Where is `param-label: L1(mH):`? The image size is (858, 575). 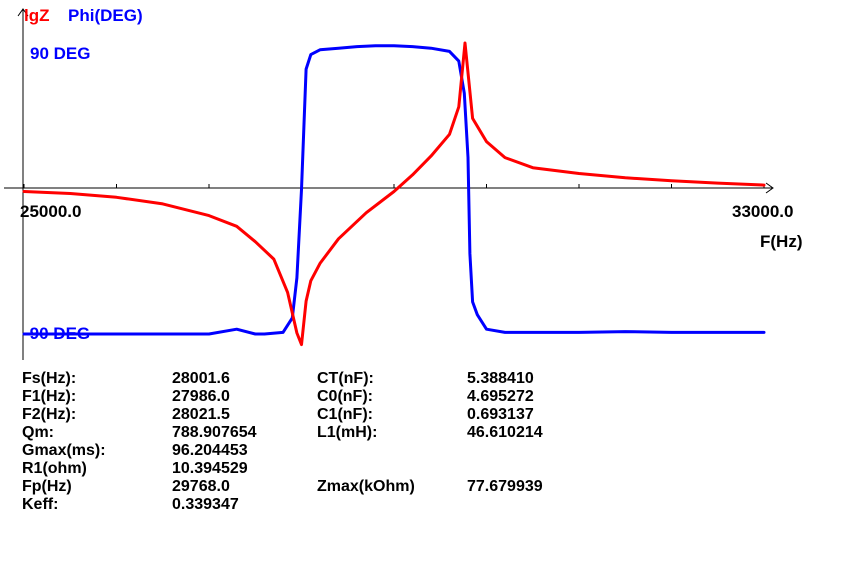
param-label: L1(mH): is located at coordinates (347, 432).